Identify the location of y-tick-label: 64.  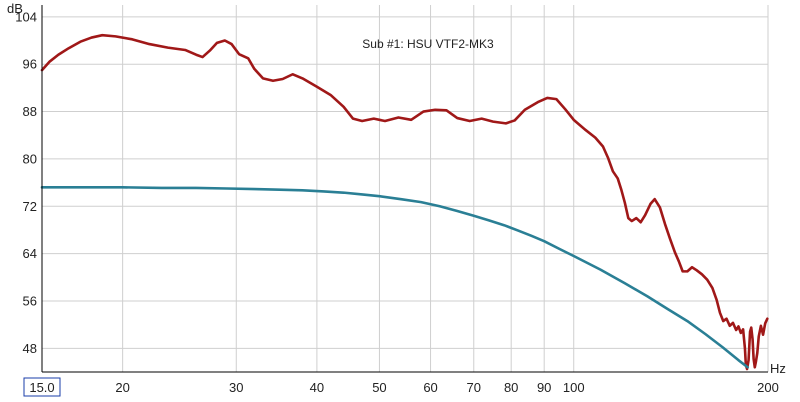
(30, 253).